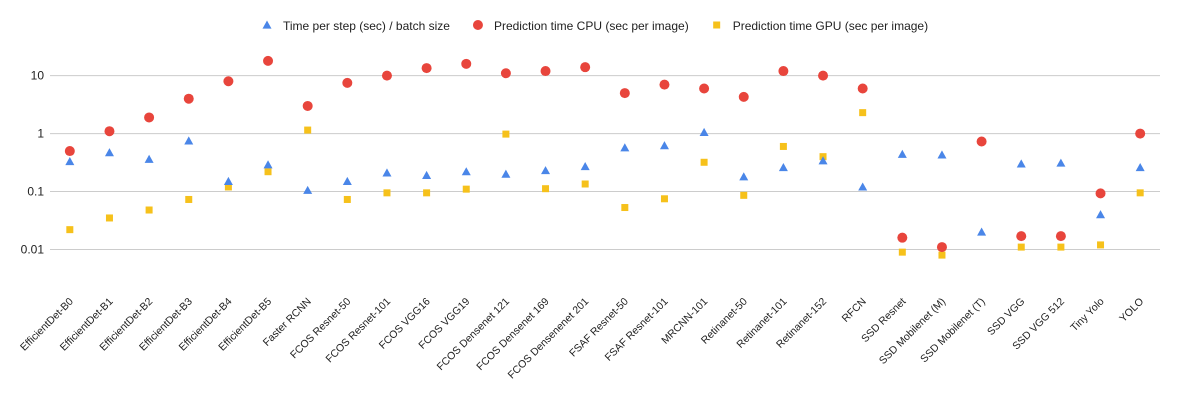  What do you see at coordinates (1087, 315) in the screenshot?
I see `x-category-label: Tiny Yolo` at bounding box center [1087, 315].